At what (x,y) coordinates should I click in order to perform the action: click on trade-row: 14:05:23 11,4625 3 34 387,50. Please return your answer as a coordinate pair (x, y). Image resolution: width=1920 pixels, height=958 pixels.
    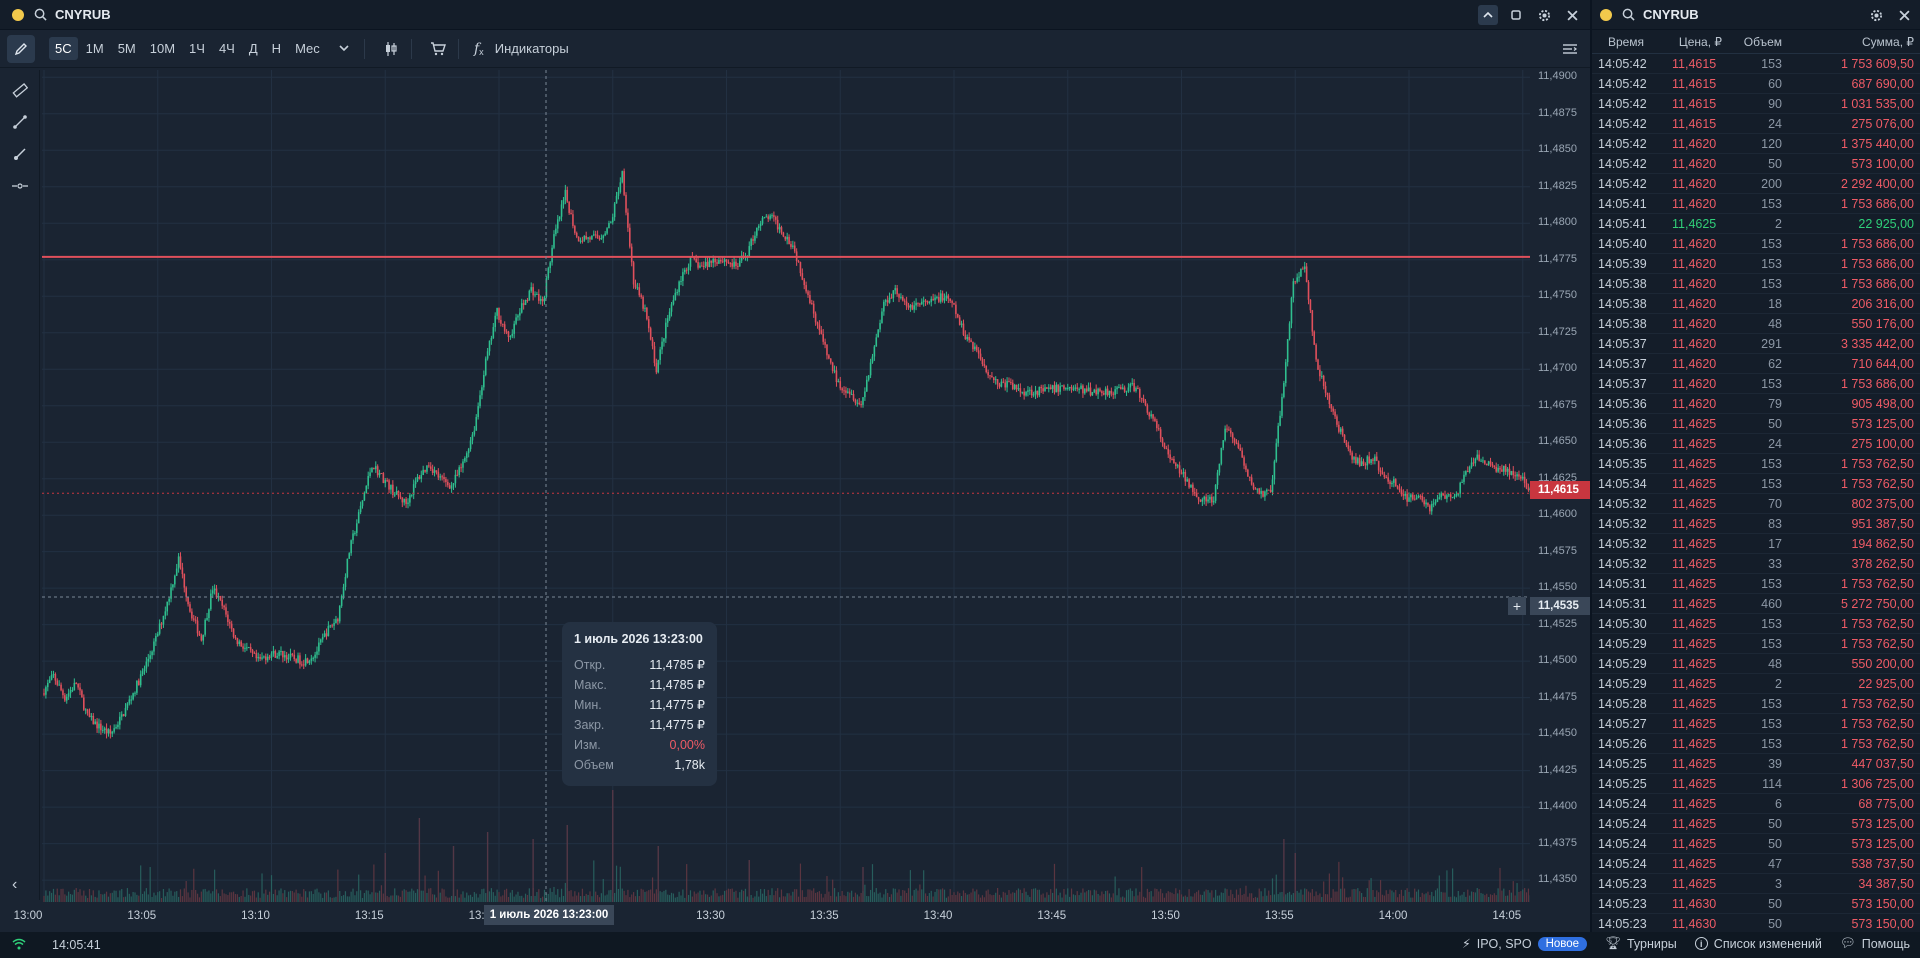
    Looking at the image, I should click on (1756, 884).